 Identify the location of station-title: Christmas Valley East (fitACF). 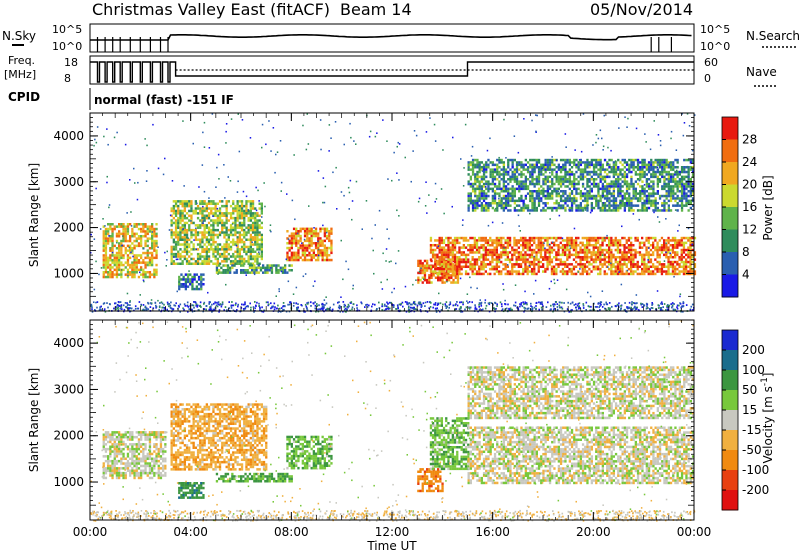
(211, 9).